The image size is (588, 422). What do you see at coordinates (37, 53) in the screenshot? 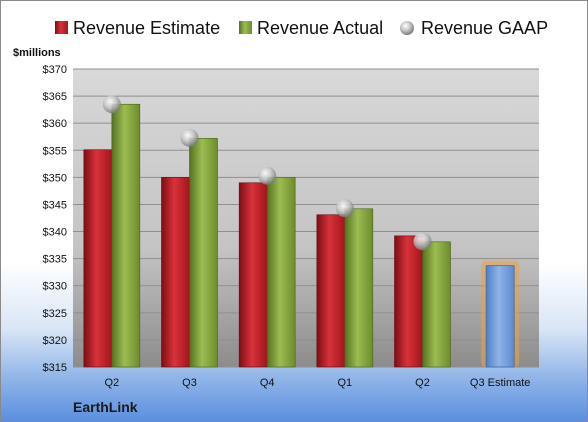
I see `y-axis-unit-label: $millions` at bounding box center [37, 53].